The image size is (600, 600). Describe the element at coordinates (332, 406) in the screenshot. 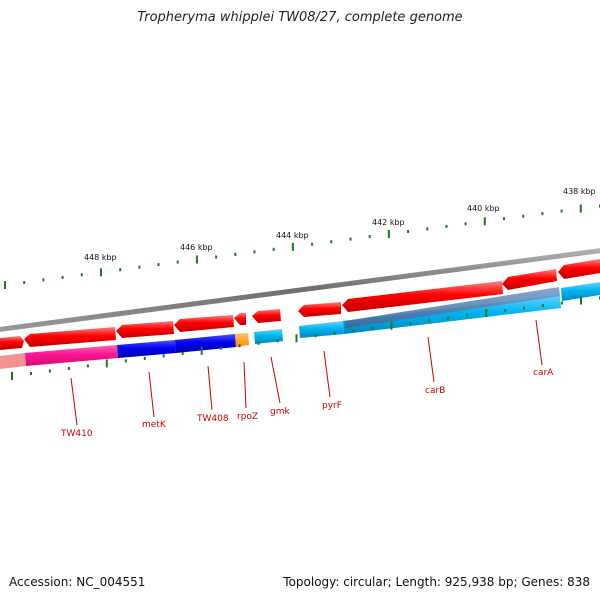

I see `gene-label-pyrF: pyrF` at that location.